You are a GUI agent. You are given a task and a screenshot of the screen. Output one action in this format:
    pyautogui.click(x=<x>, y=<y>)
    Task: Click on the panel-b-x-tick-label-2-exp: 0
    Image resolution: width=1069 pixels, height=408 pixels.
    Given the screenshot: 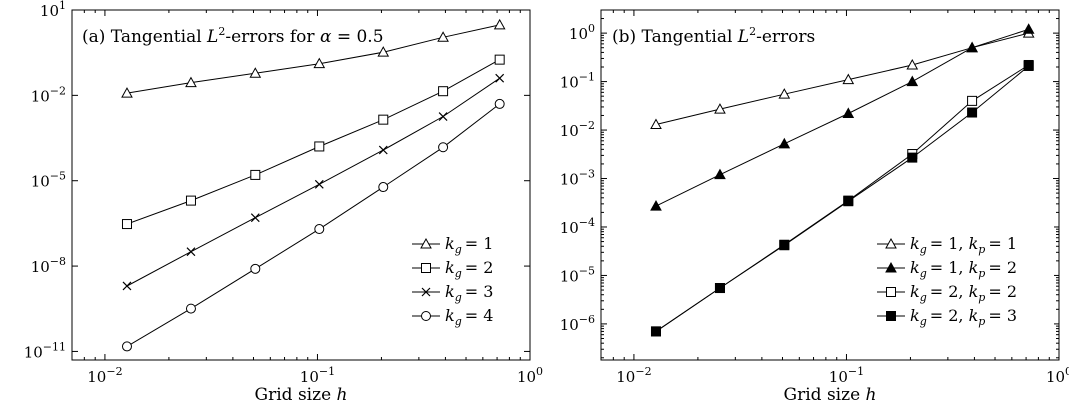 What is the action you would take?
    pyautogui.click(x=1067, y=371)
    